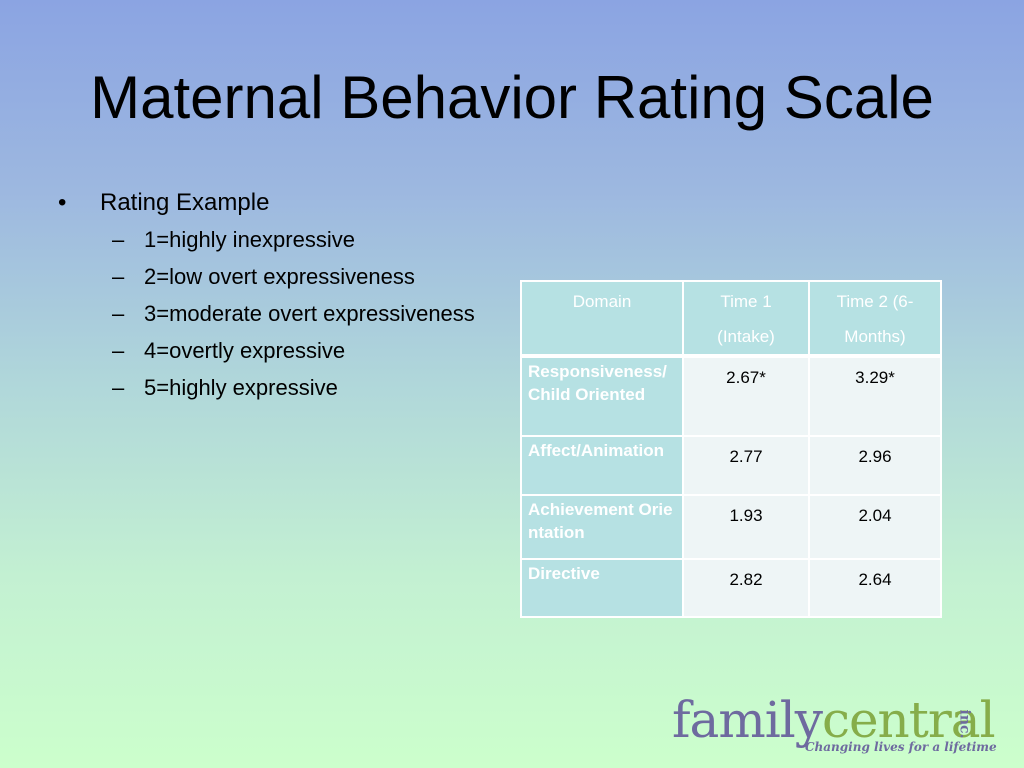 The width and height of the screenshot is (1024, 768). I want to click on sub-item: –4=overtly expressive, so click(268, 350).